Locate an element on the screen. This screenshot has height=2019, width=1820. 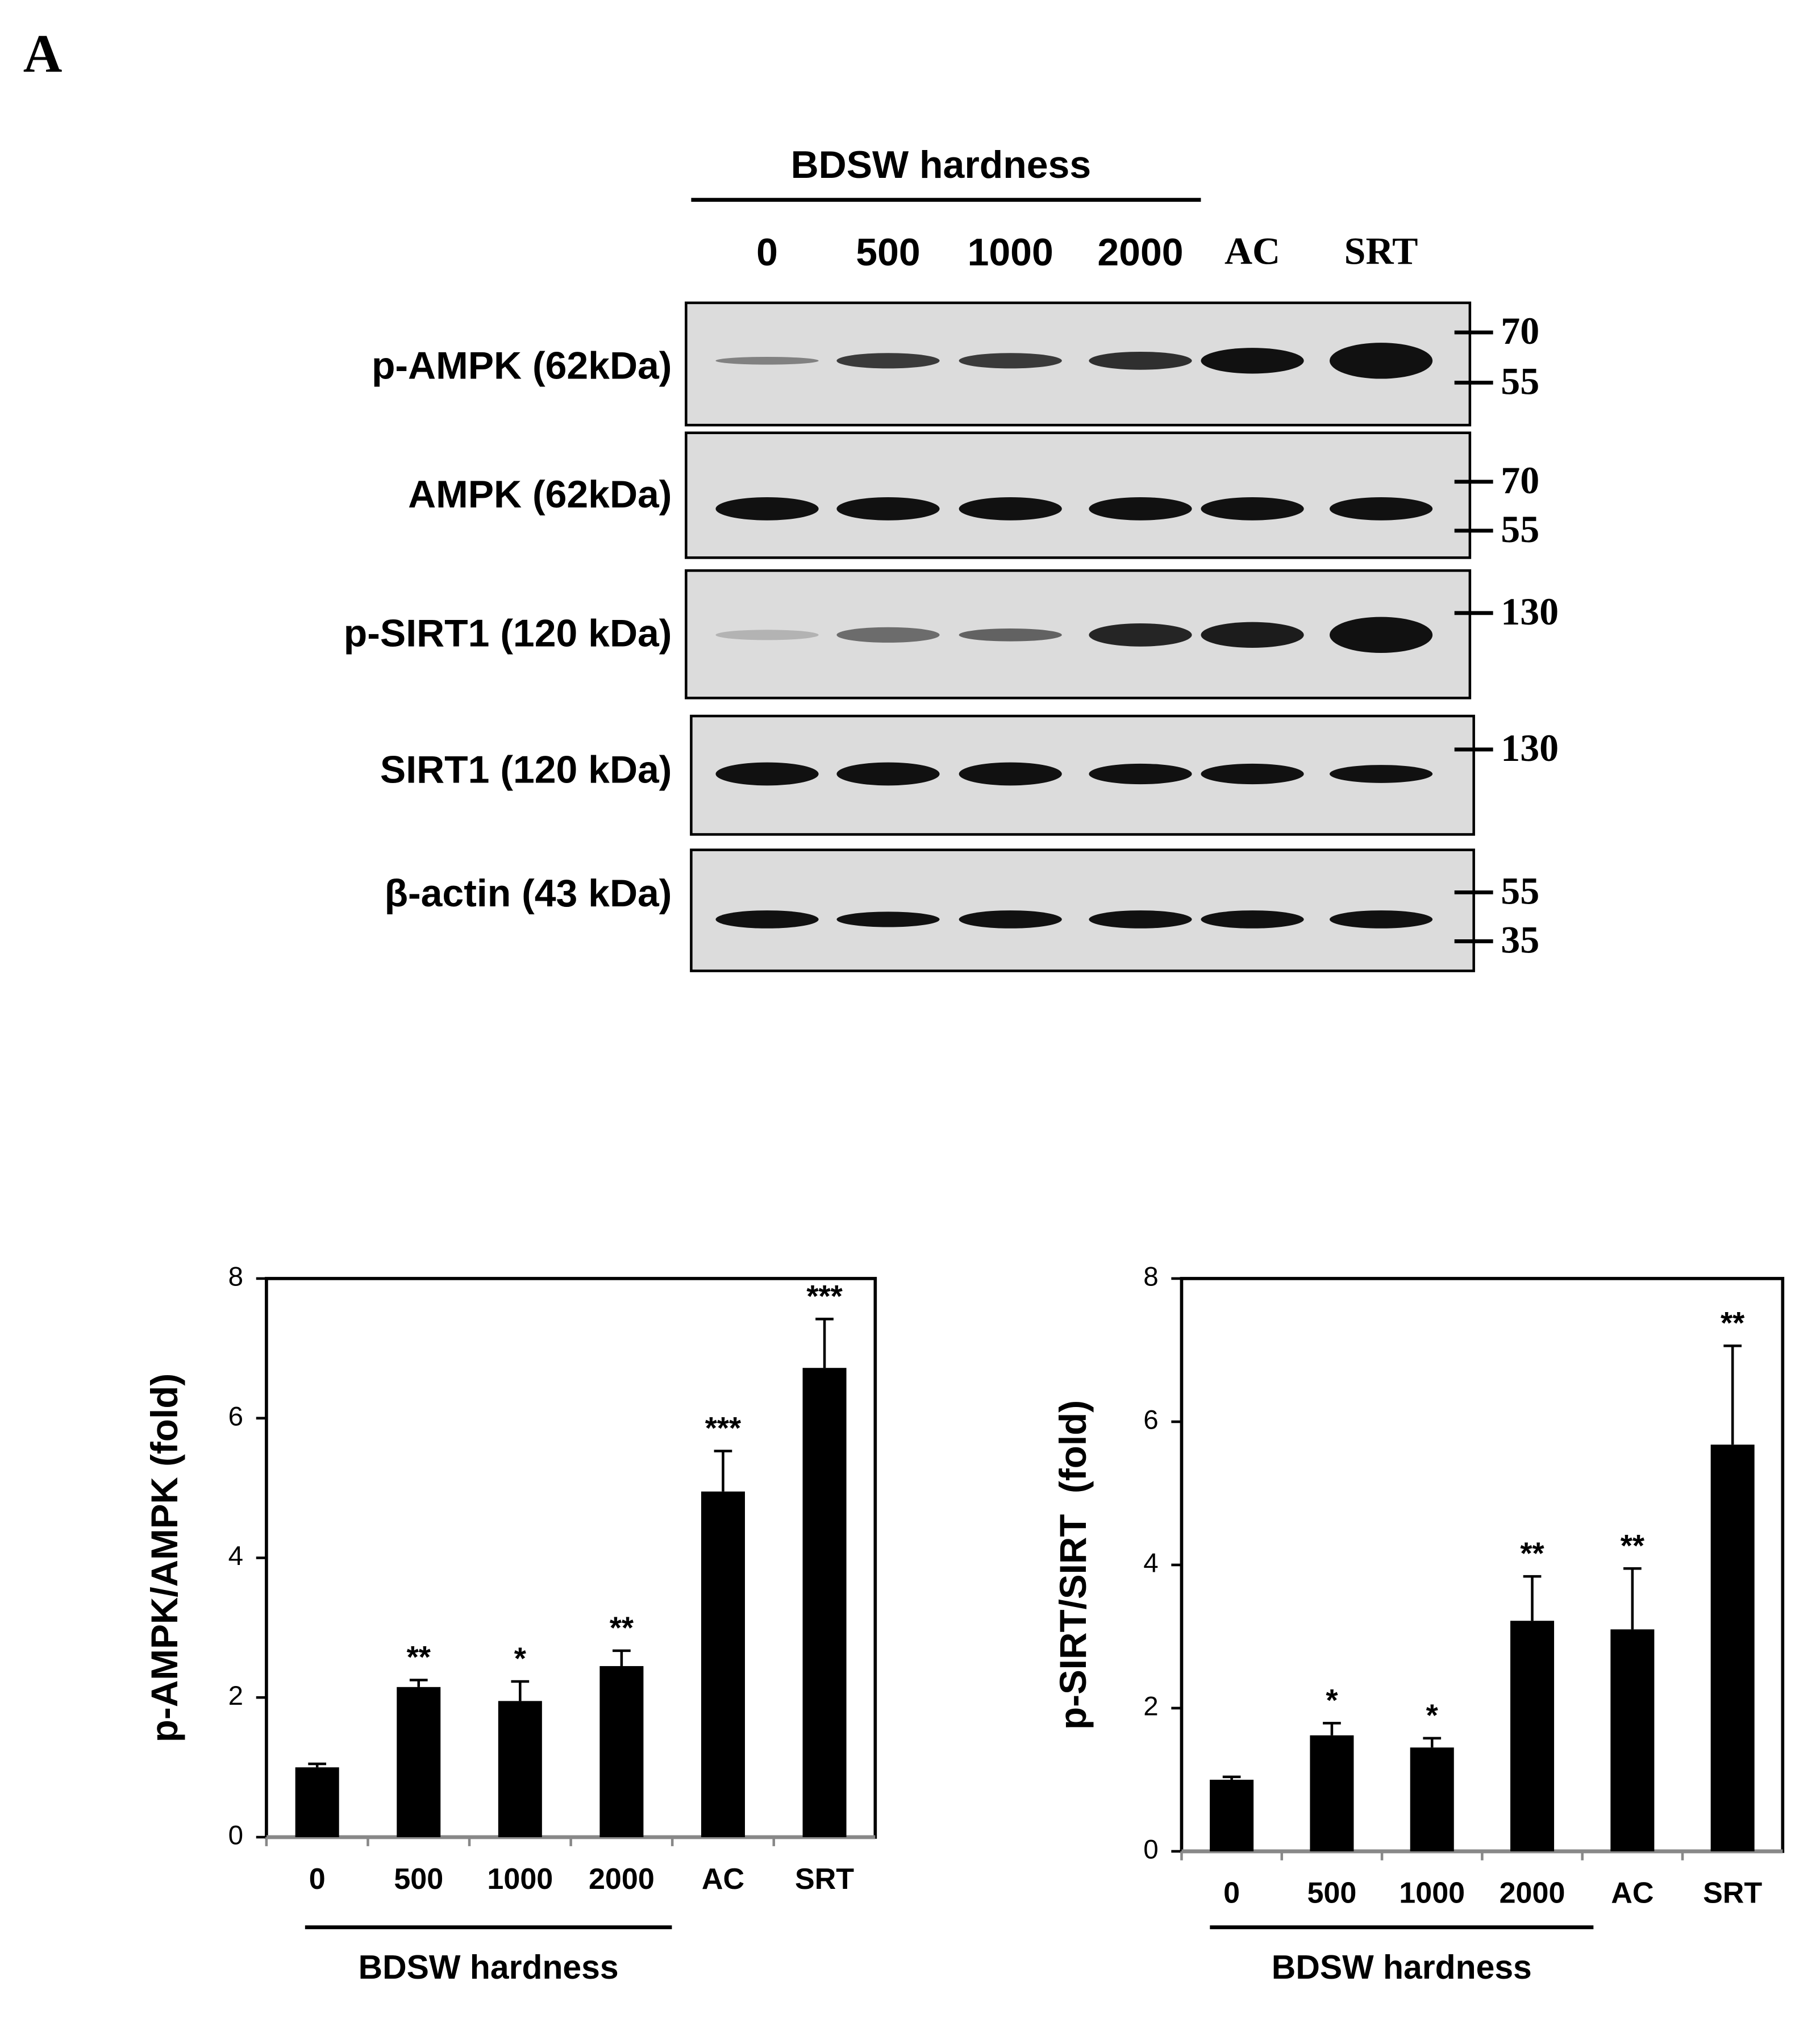
panel-label: A is located at coordinates (43, 54).